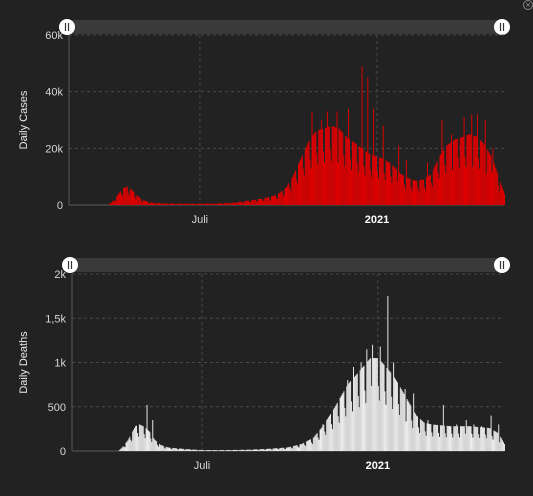 The width and height of the screenshot is (533, 496). I want to click on range-handle-left-knob, so click(67, 27).